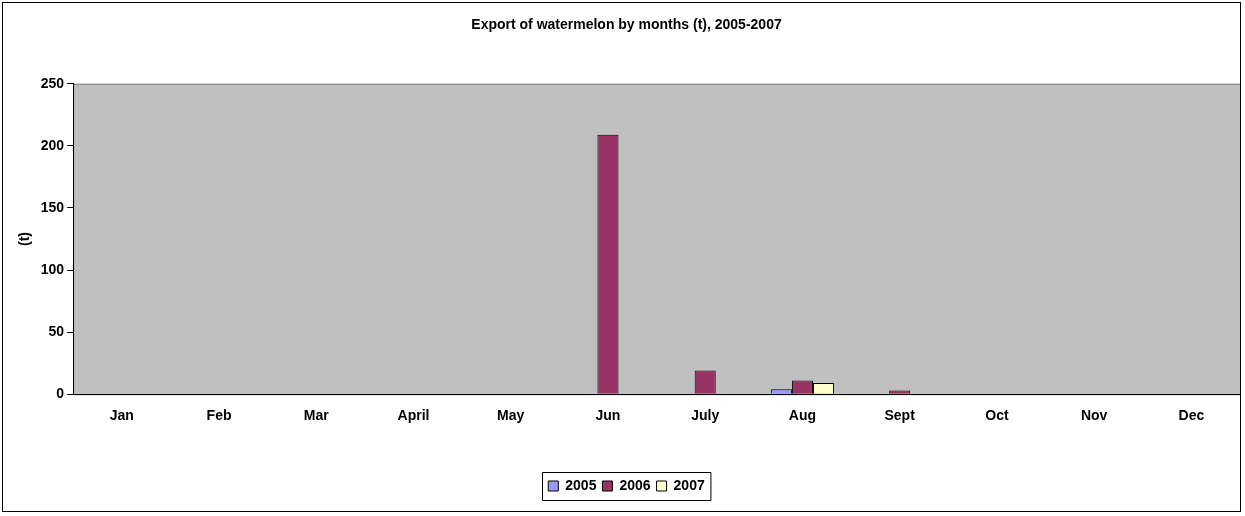  Describe the element at coordinates (635, 484) in the screenshot. I see `legend-label: 2006` at that location.